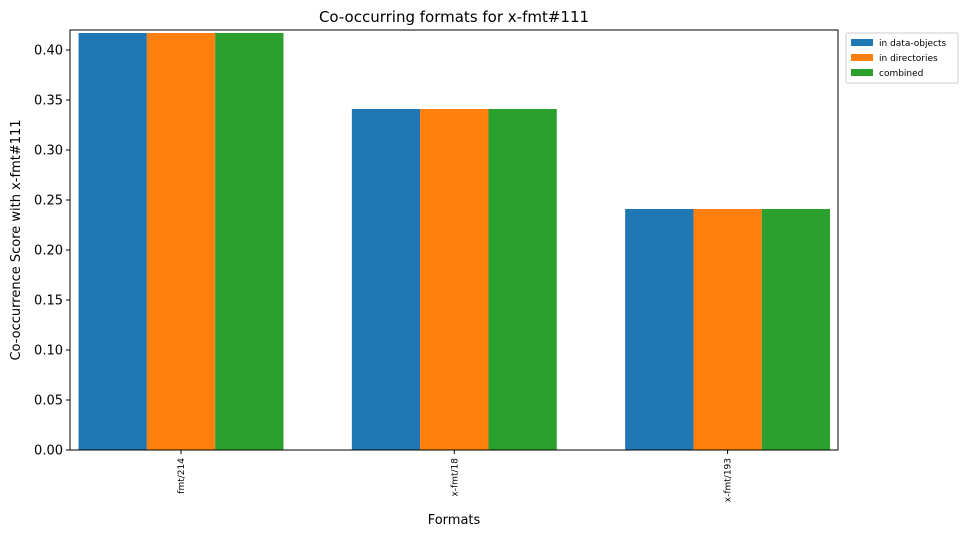 The image size is (966, 536). Describe the element at coordinates (48, 101) in the screenshot. I see `y-tick-label: 0.35` at that location.